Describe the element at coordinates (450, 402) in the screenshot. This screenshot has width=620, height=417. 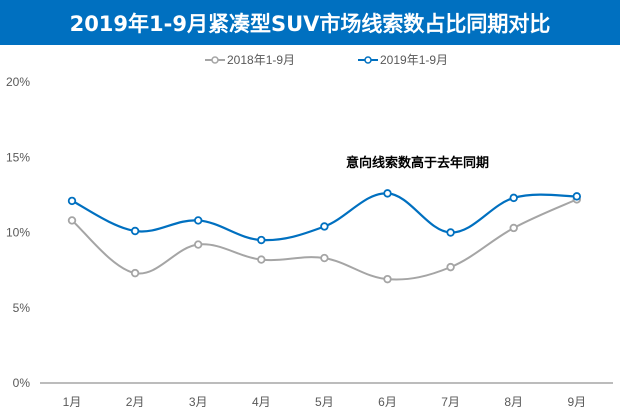
I see `x-tick-label: 7月` at that location.